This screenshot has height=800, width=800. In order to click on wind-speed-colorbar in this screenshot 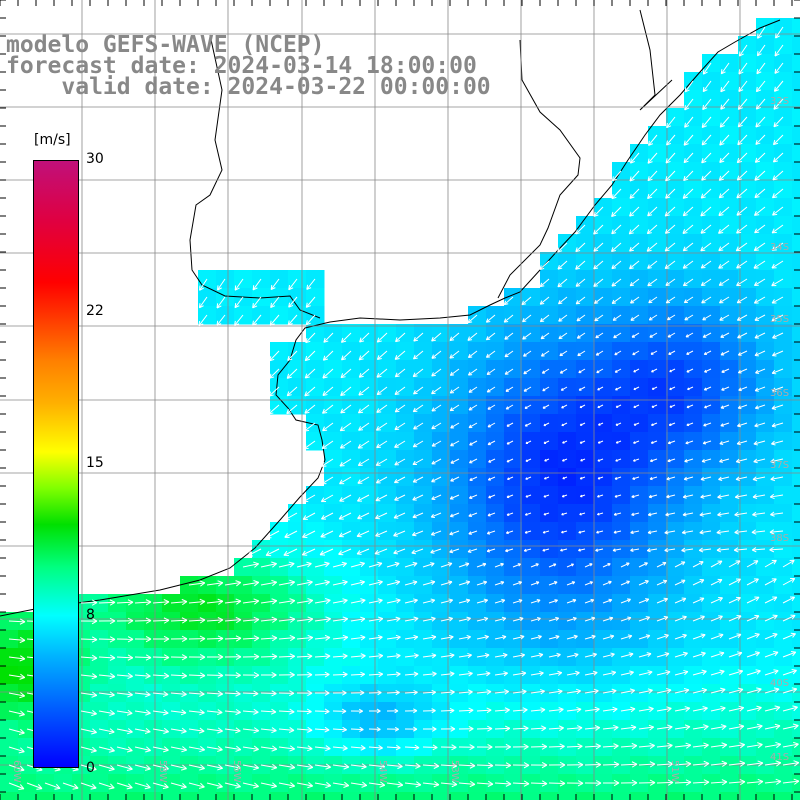, I will do `click(56, 464)`.